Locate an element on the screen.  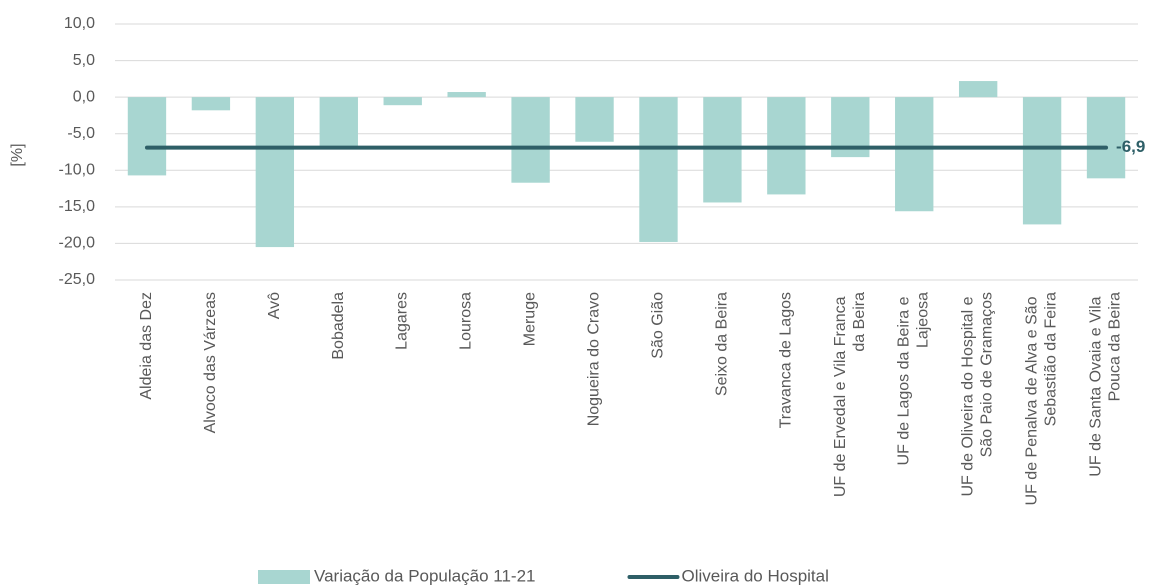
x-tick-label: Avô is located at coordinates (274, 305).